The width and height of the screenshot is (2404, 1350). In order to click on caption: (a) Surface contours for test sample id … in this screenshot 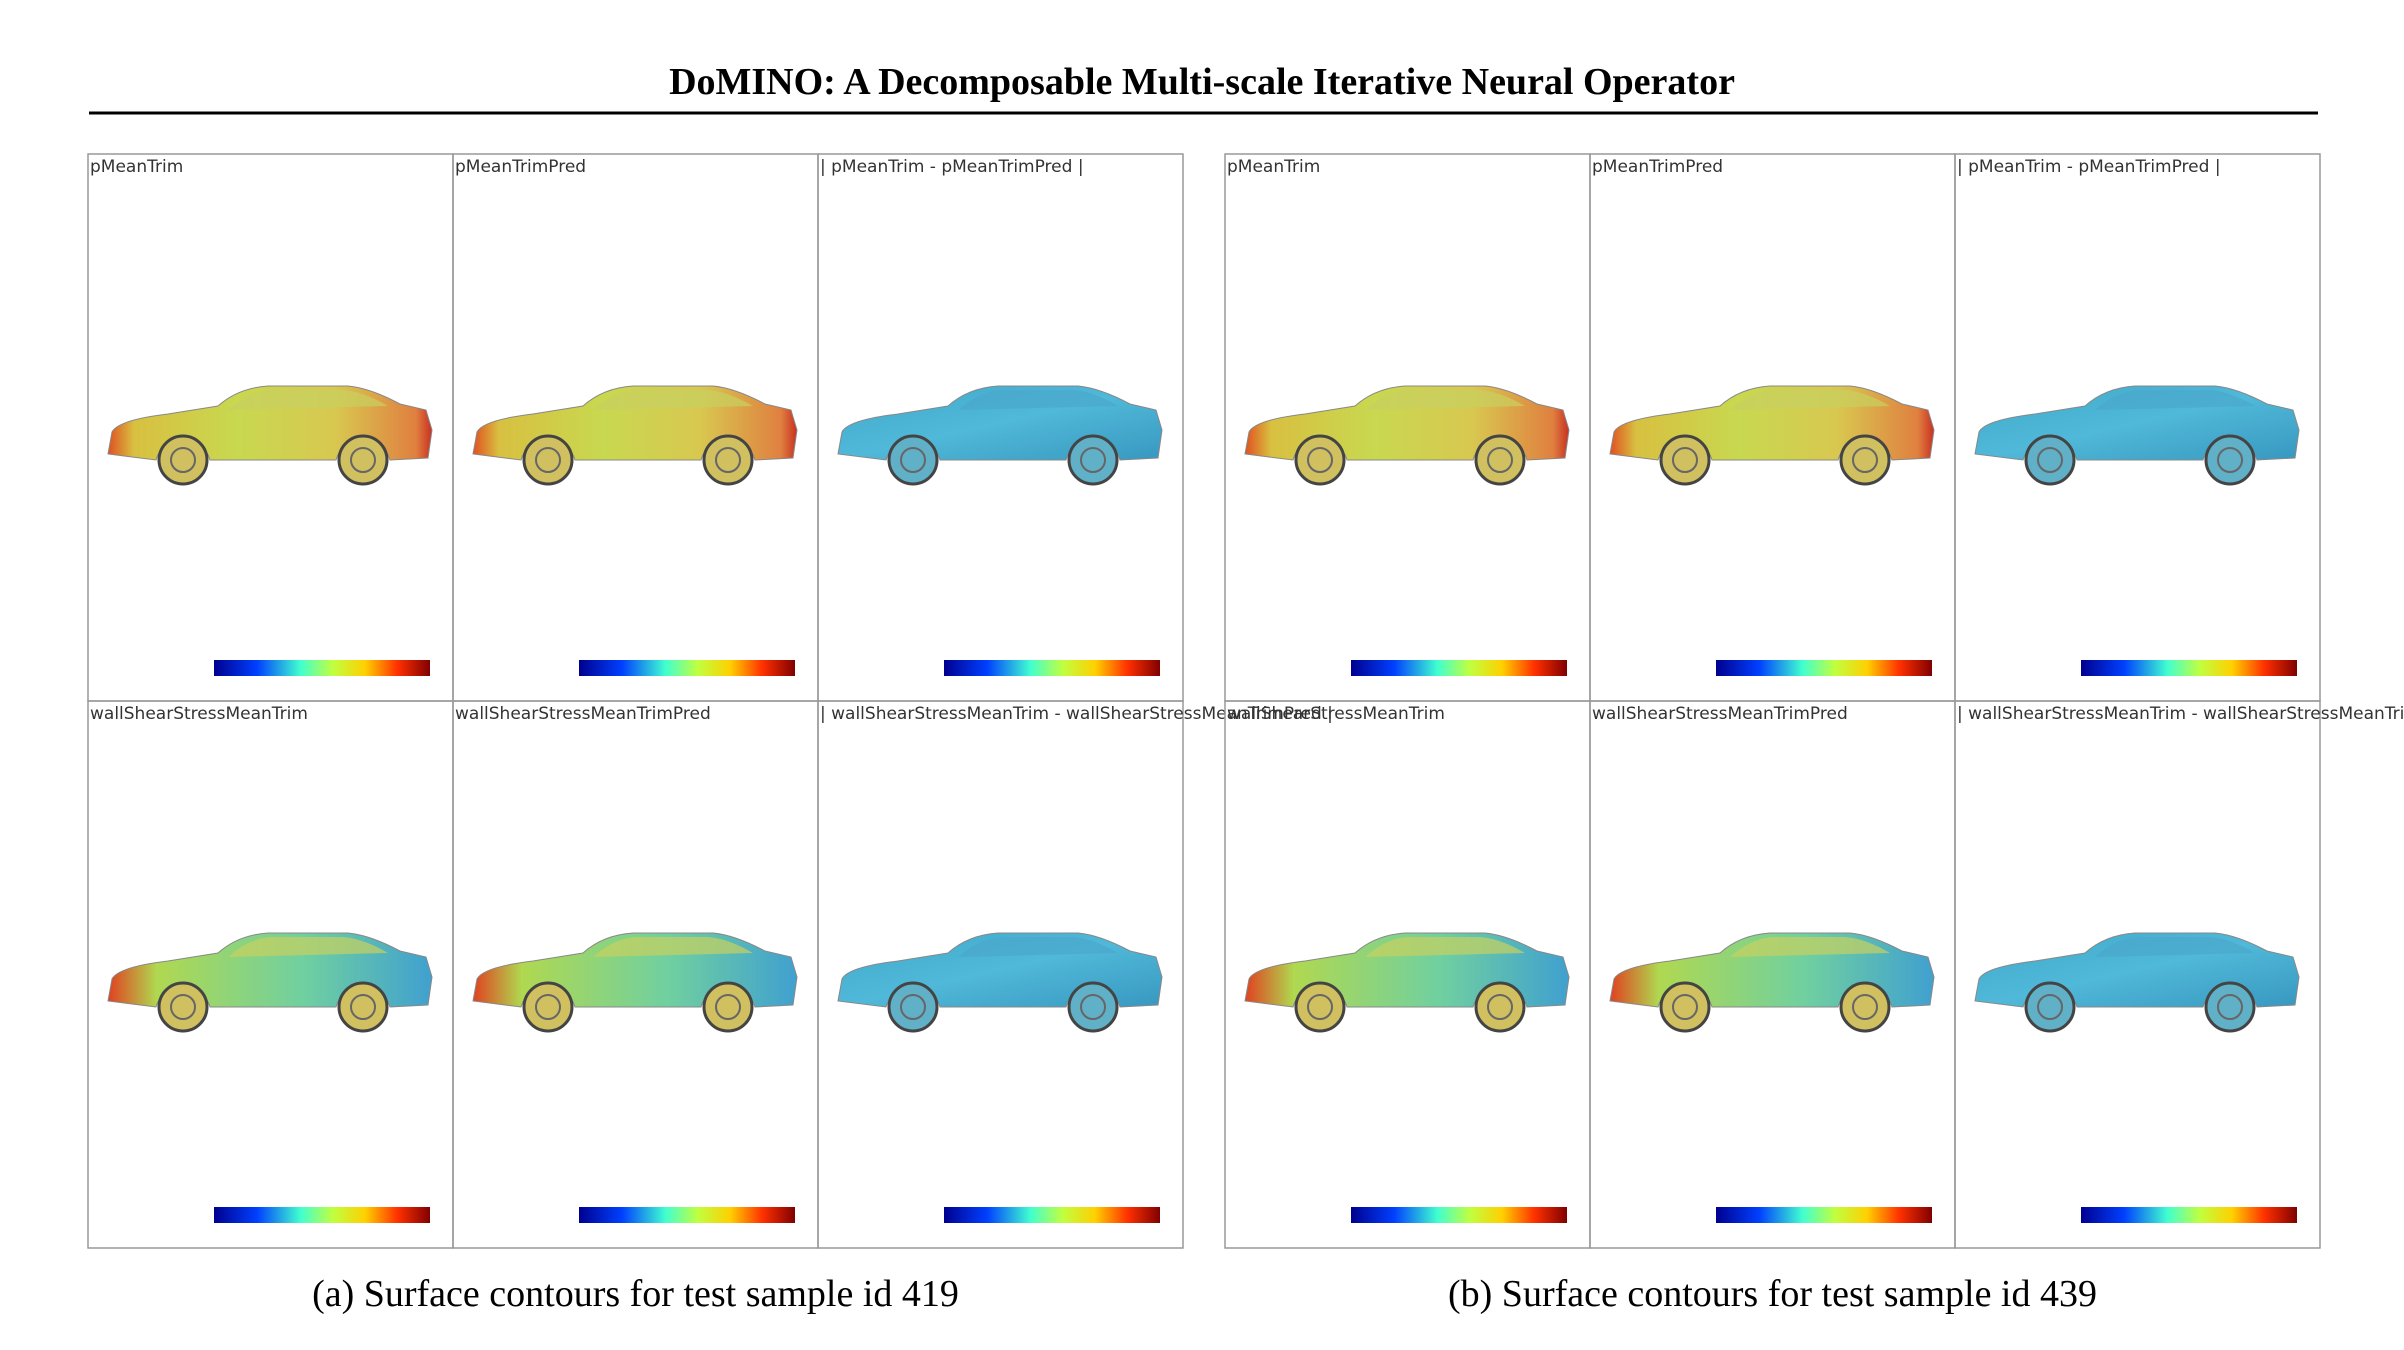, I will do `click(635, 1294)`.